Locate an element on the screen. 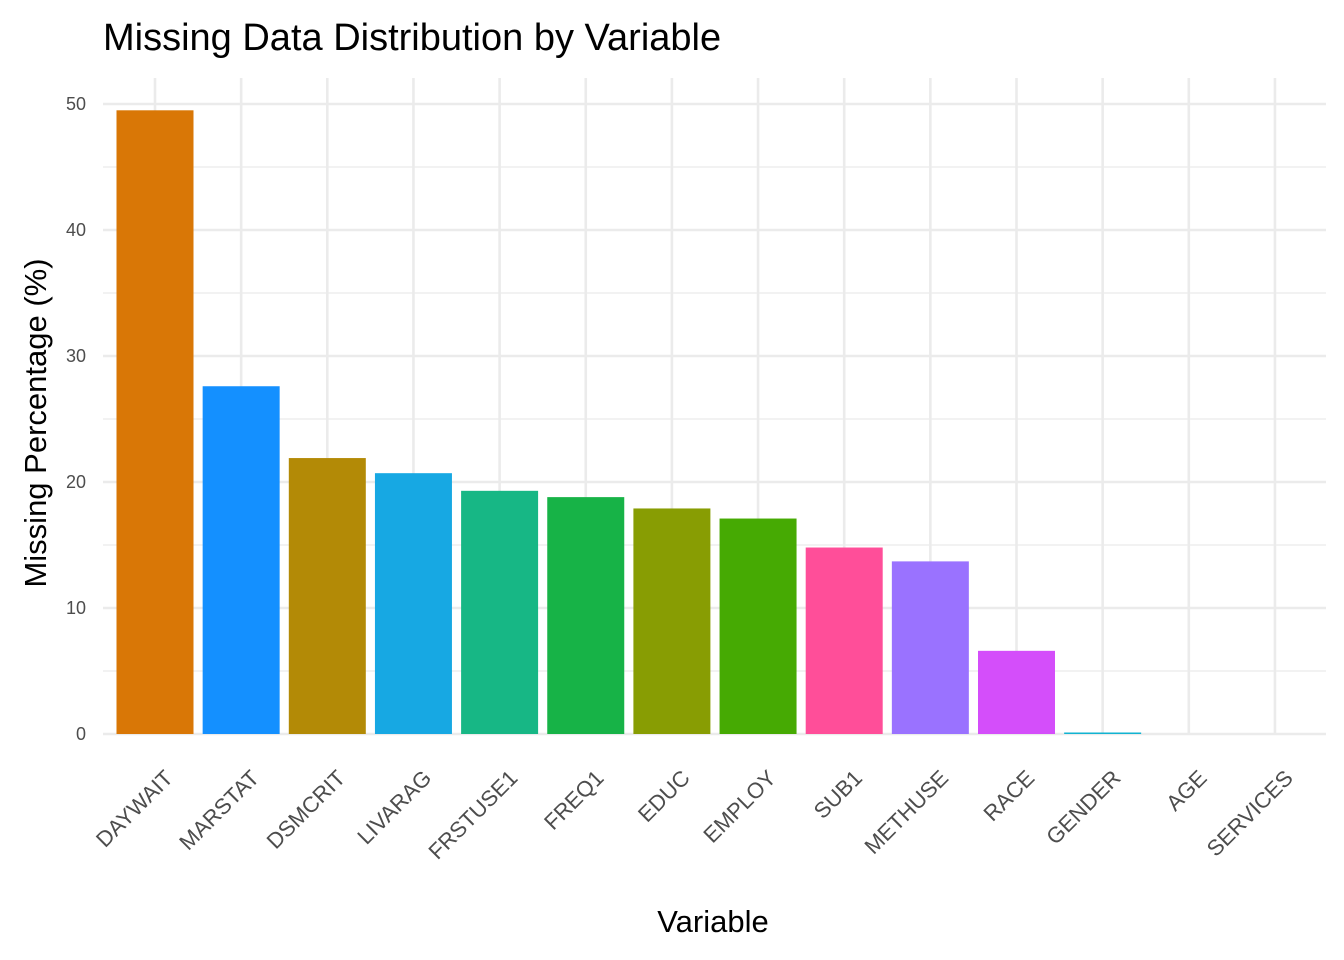 The height and width of the screenshot is (960, 1344). x-tick-label: RACE is located at coordinates (1008, 795).